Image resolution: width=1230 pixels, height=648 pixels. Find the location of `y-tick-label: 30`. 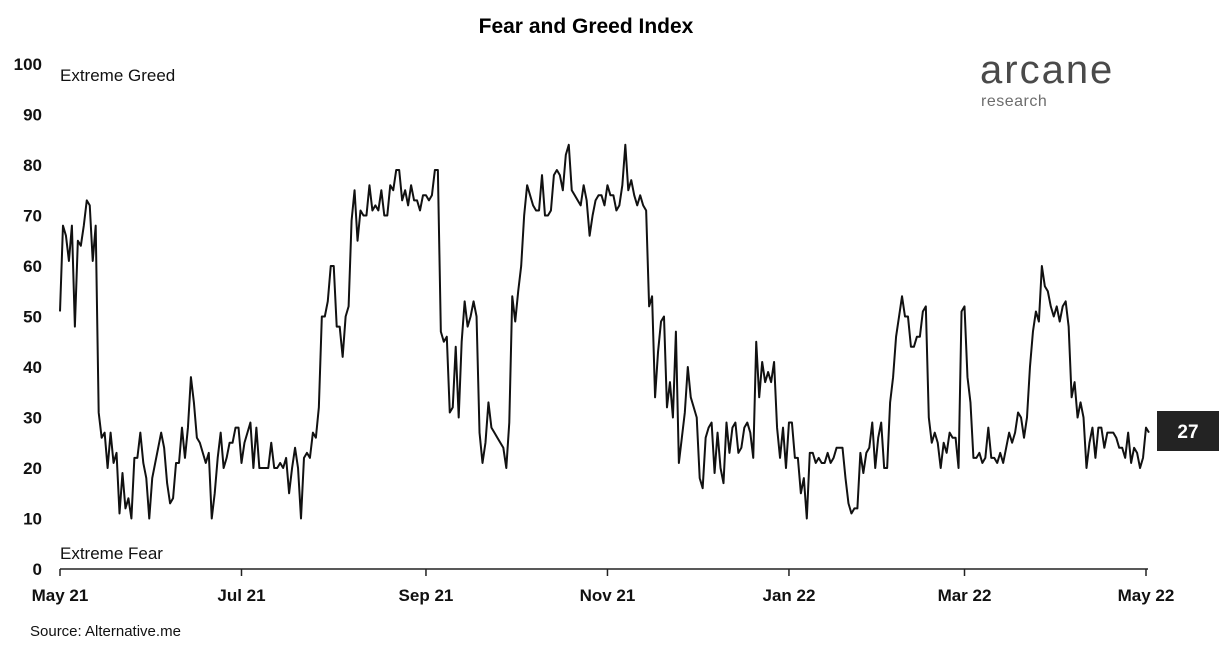

y-tick-label: 30 is located at coordinates (32, 418).